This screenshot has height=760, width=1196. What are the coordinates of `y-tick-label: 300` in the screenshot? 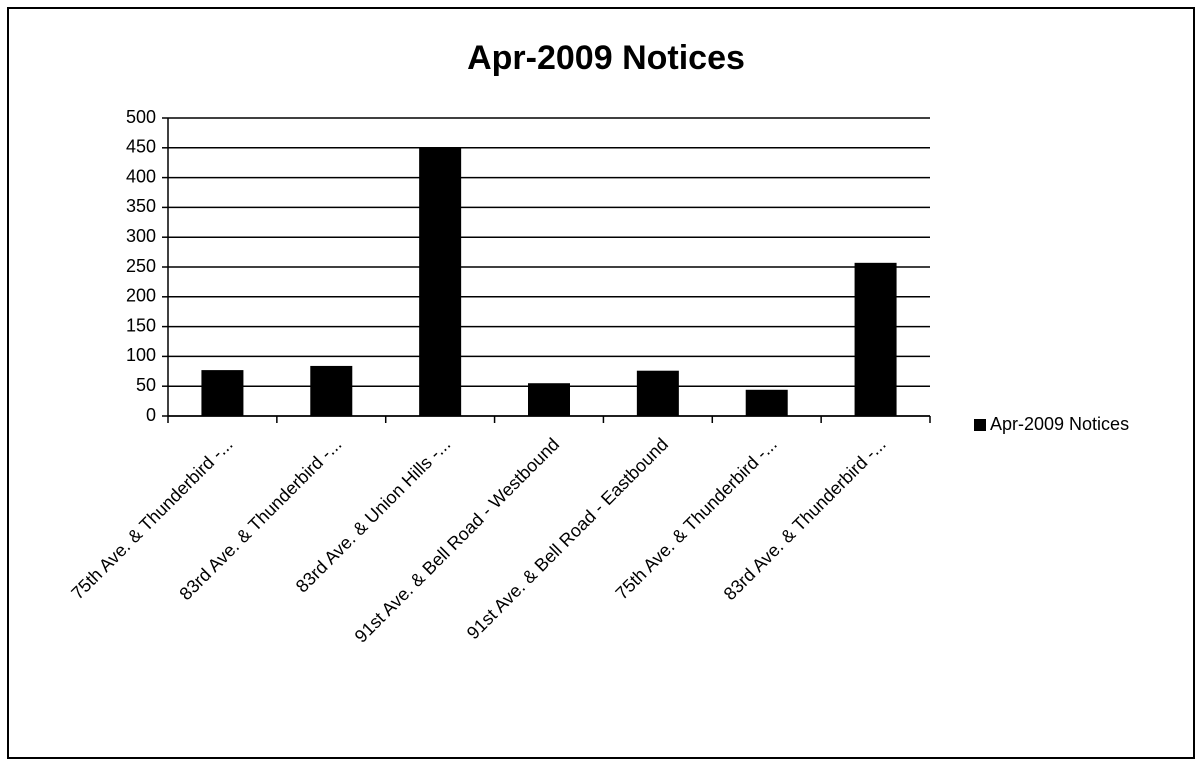 It's located at (141, 236).